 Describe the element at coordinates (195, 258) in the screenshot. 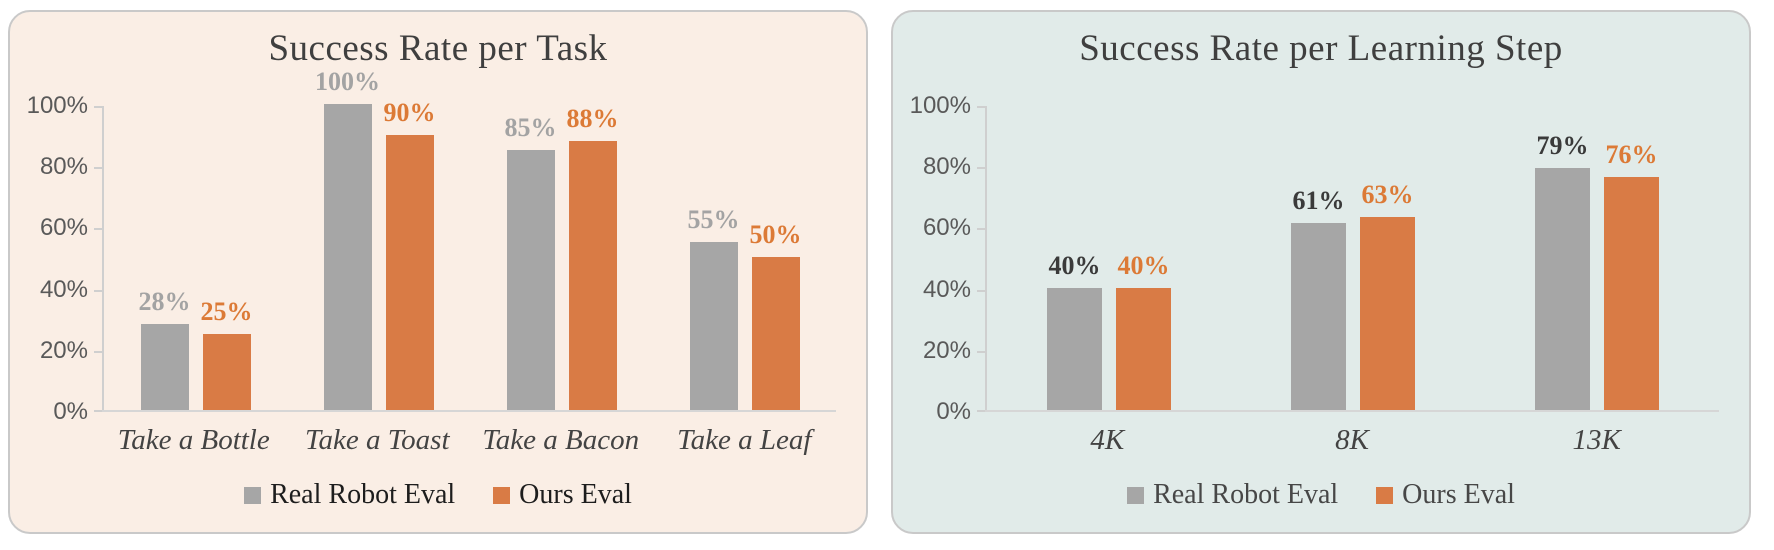

I see `bar-group: 28% 25%` at that location.